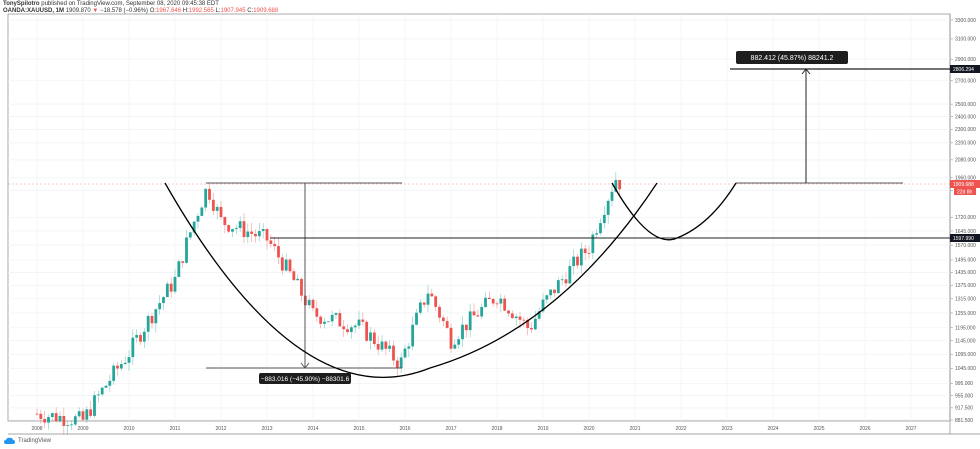 Image resolution: width=980 pixels, height=449 pixels. Describe the element at coordinates (965, 314) in the screenshot. I see `price-tick-label: 1255.000` at that location.